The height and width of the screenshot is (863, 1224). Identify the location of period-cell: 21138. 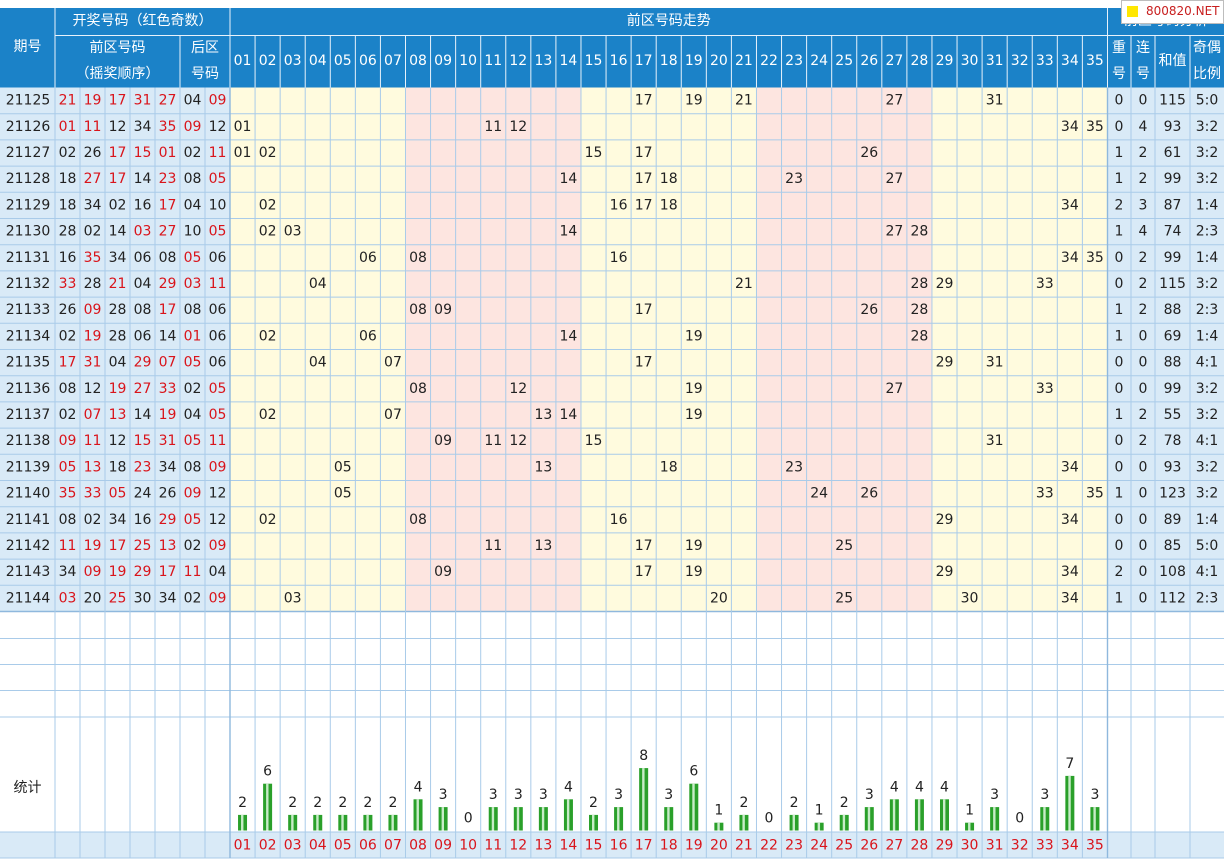
(28, 441).